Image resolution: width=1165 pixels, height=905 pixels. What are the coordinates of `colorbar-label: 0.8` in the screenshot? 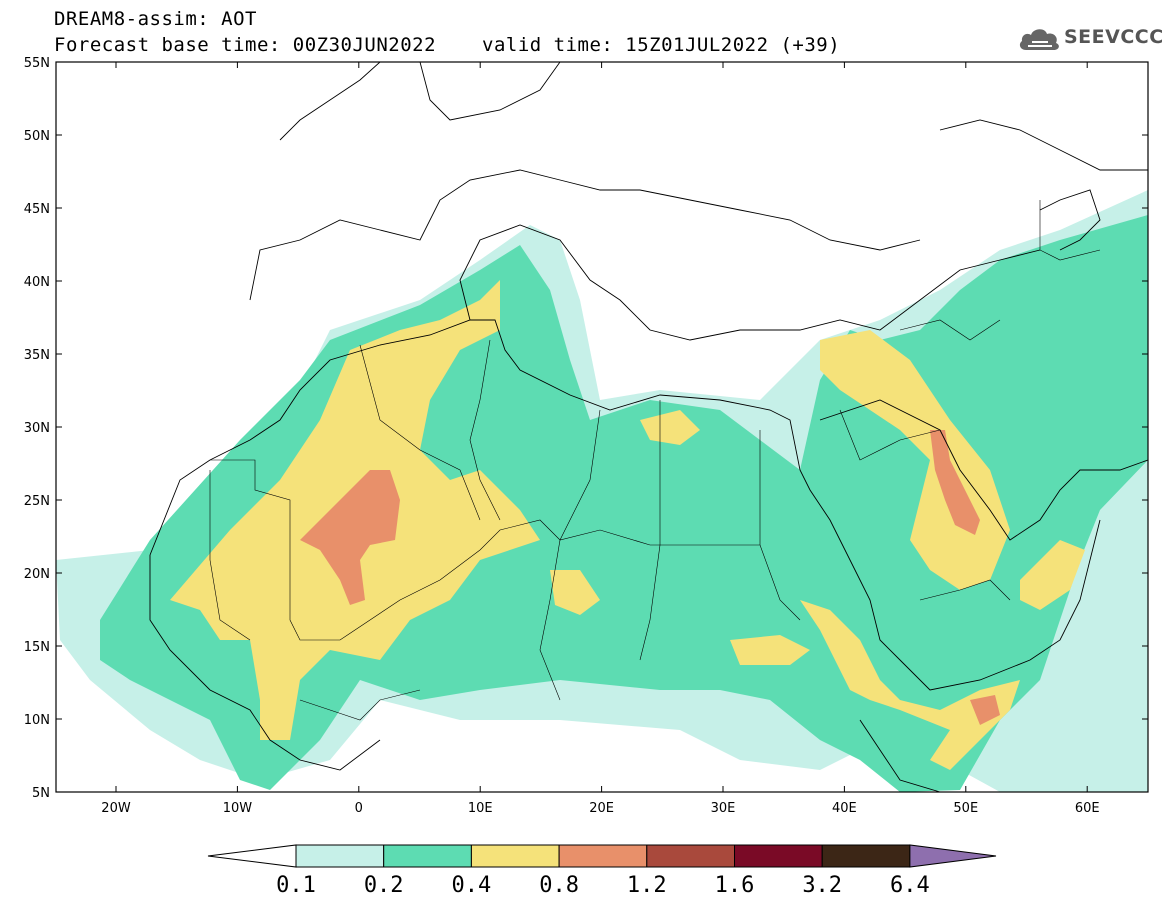 It's located at (559, 885).